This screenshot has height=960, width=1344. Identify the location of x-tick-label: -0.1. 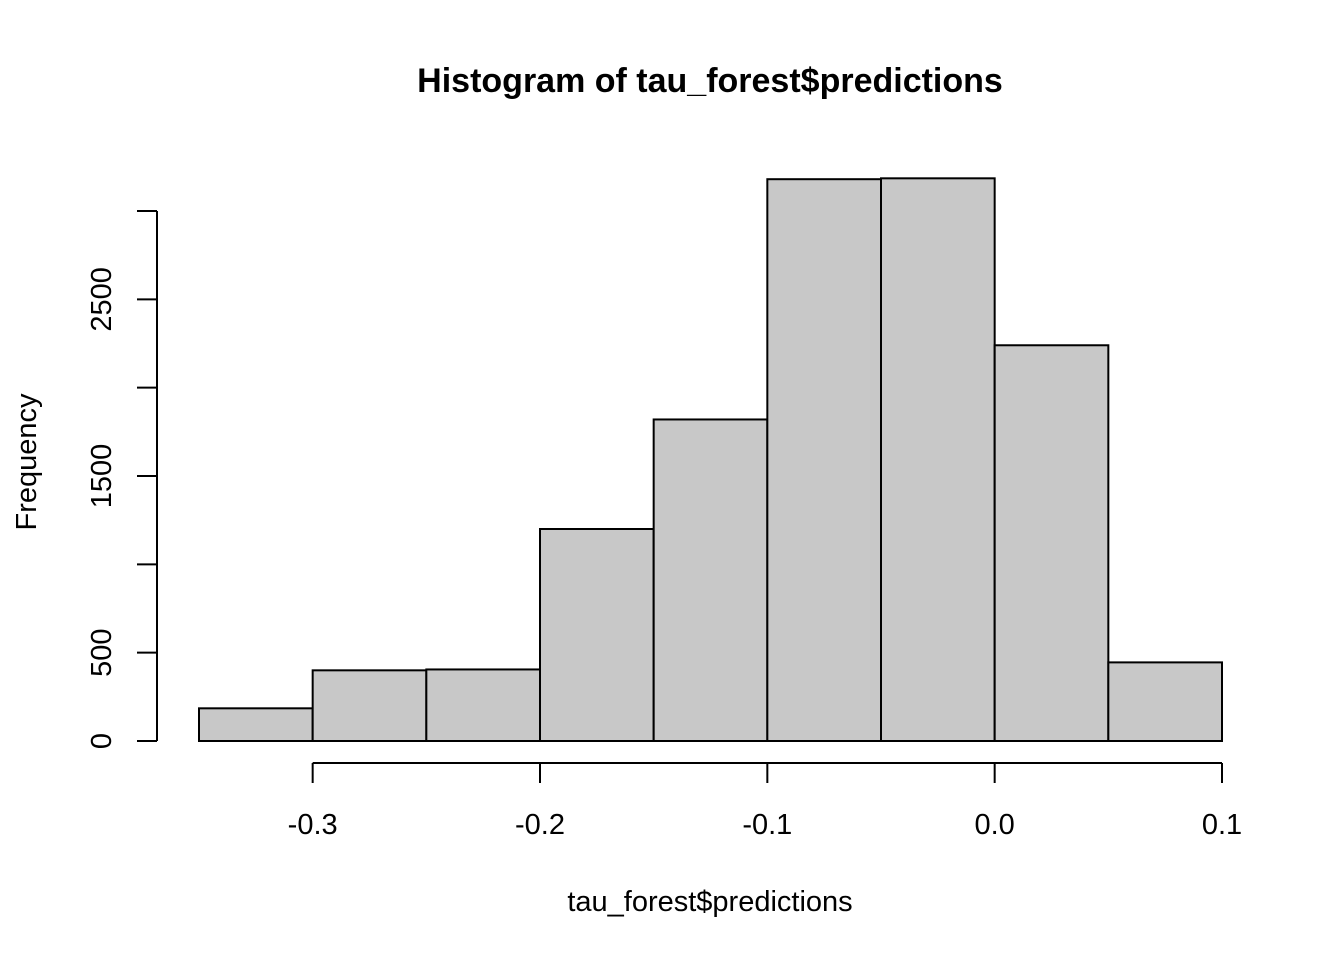
(767, 825).